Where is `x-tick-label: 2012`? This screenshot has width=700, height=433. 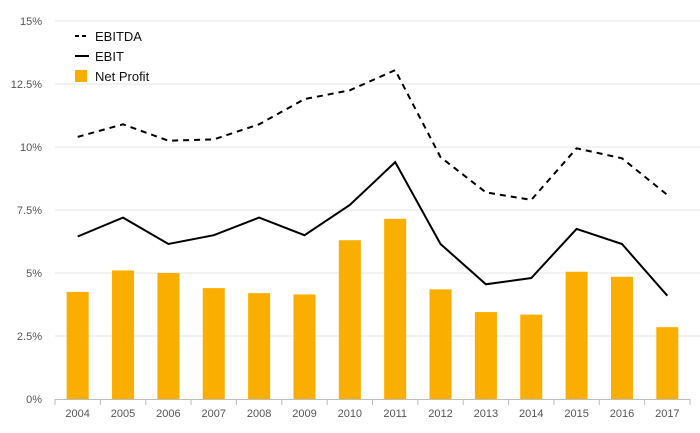
x-tick-label: 2012 is located at coordinates (440, 414).